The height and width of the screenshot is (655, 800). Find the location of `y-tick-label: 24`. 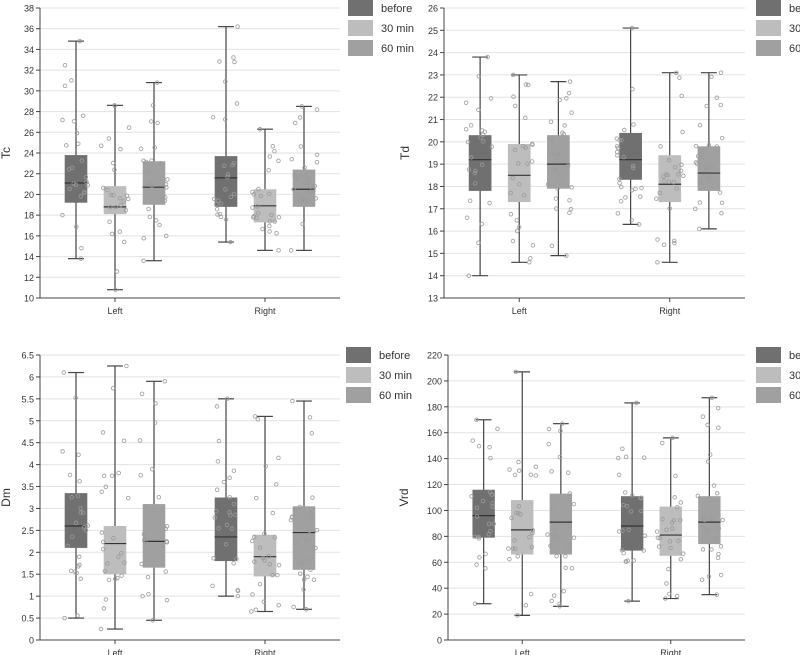

y-tick-label: 24 is located at coordinates (433, 53).